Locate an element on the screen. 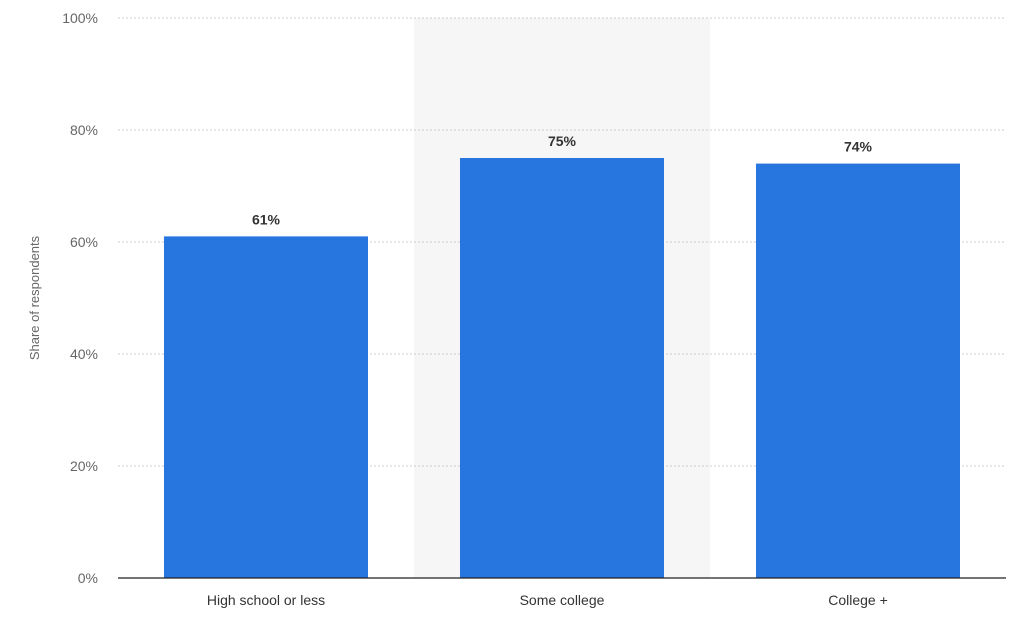  x-category-label: Some college is located at coordinates (562, 600).